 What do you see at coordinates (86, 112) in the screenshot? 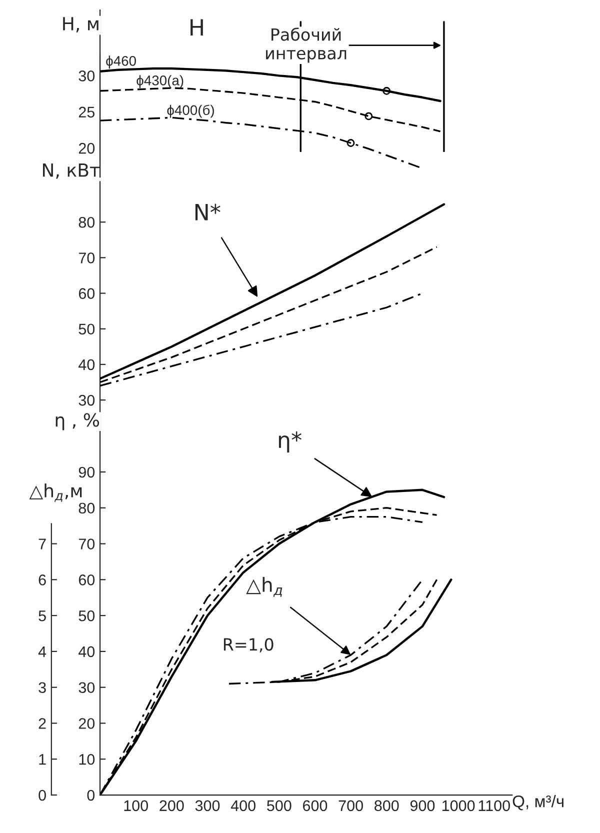
I see `y-tick-label: 25` at bounding box center [86, 112].